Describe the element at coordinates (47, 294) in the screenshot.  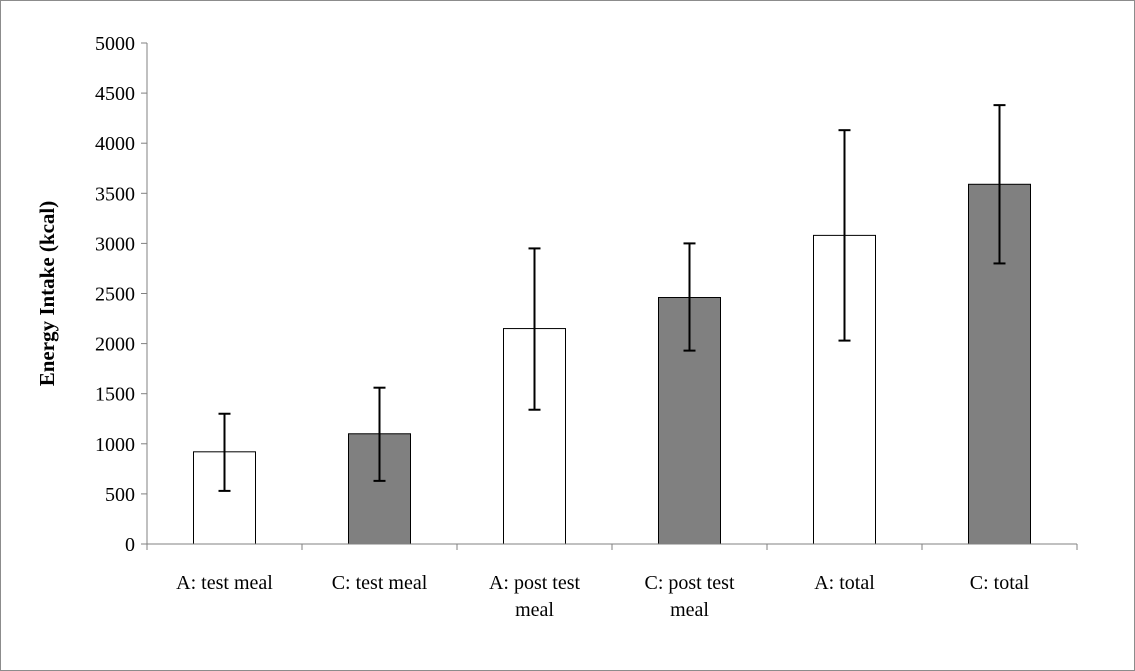
I see `y-axis-title: Energy Intake (kcal)` at that location.